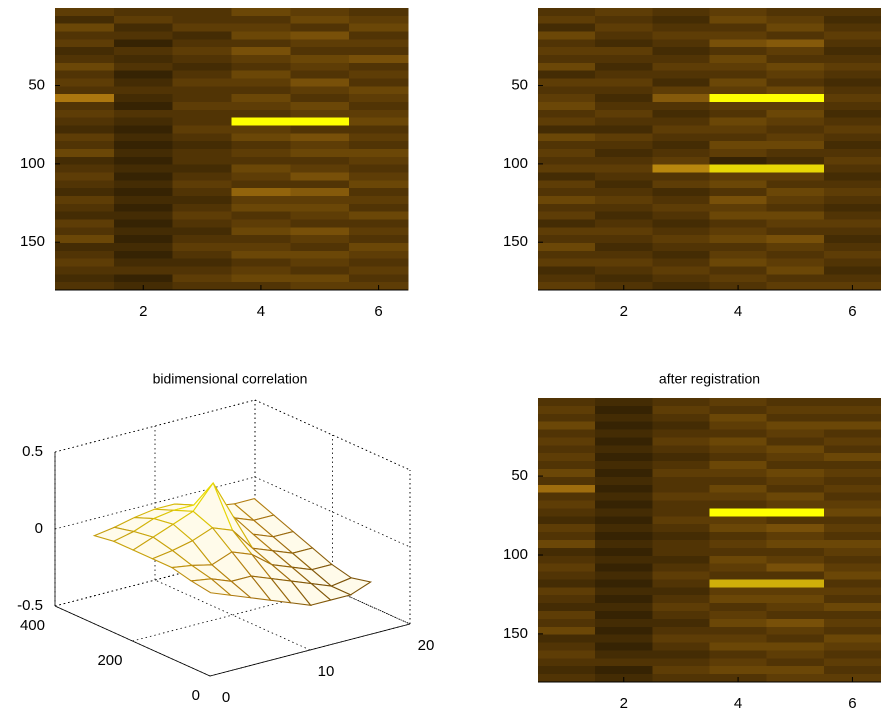 This screenshot has width=881, height=709. What do you see at coordinates (709, 379) in the screenshot?
I see `chart-title: after registration` at bounding box center [709, 379].